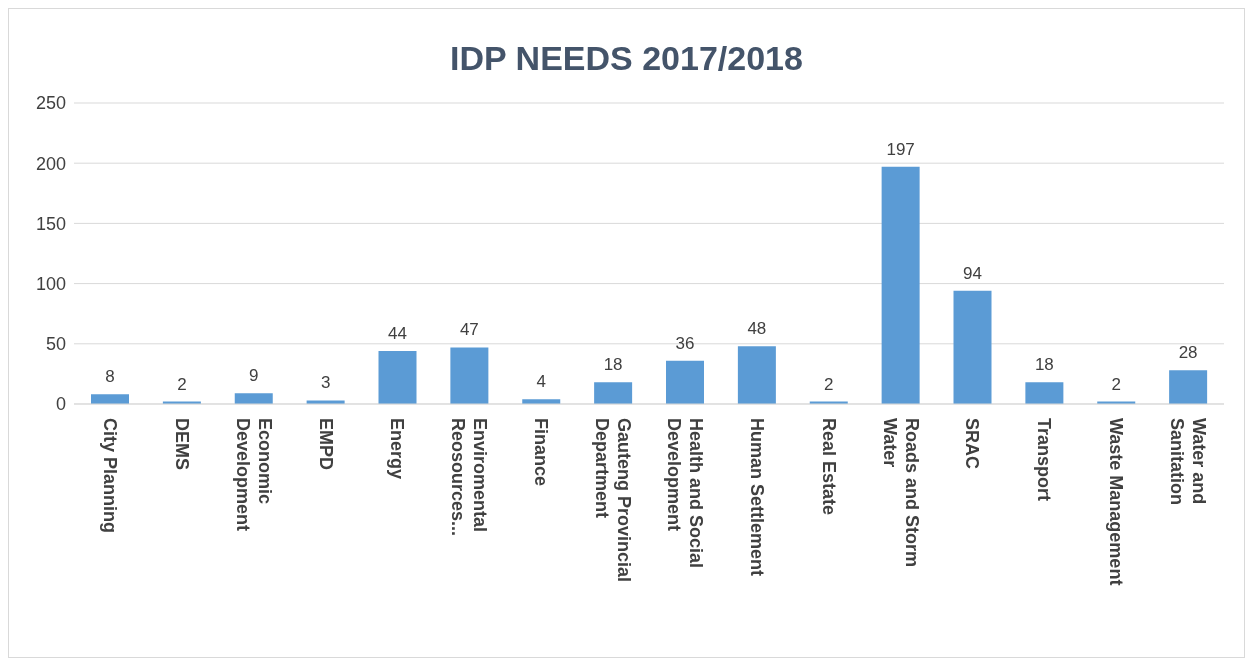  What do you see at coordinates (626, 59) in the screenshot?
I see `chart-title: IDP NEEDS 2017/2018` at bounding box center [626, 59].